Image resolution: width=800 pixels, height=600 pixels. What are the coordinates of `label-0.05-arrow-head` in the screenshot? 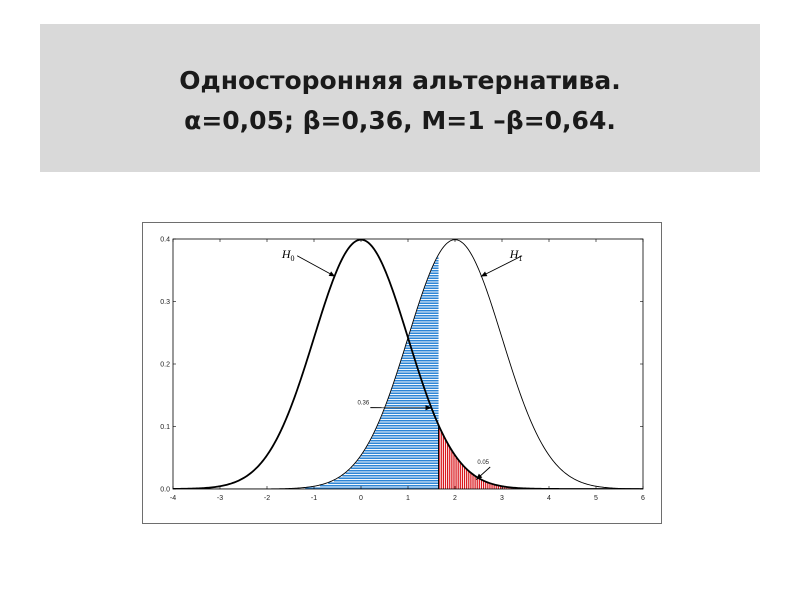 It's located at (479, 476).